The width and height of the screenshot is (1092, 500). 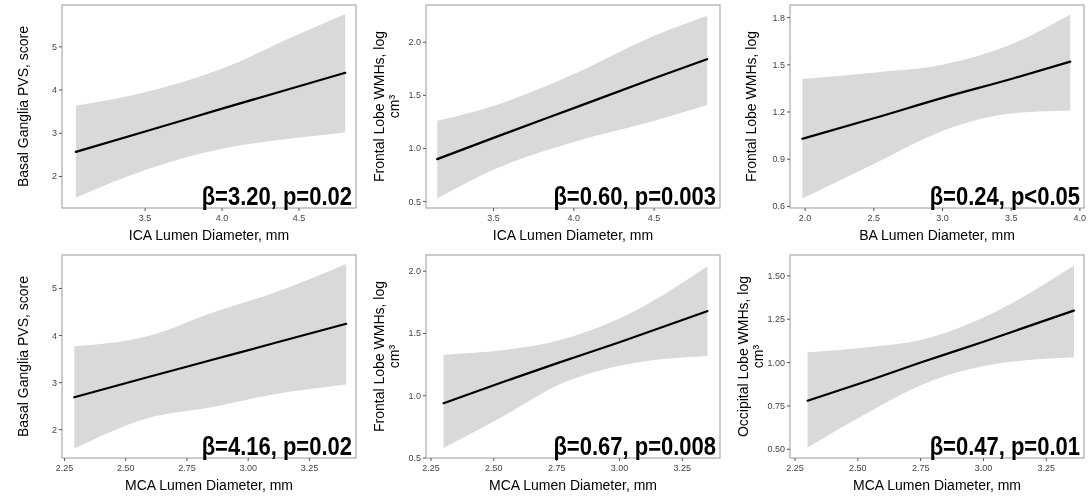 What do you see at coordinates (778, 112) in the screenshot?
I see `y-tick-label: 1.2` at bounding box center [778, 112].